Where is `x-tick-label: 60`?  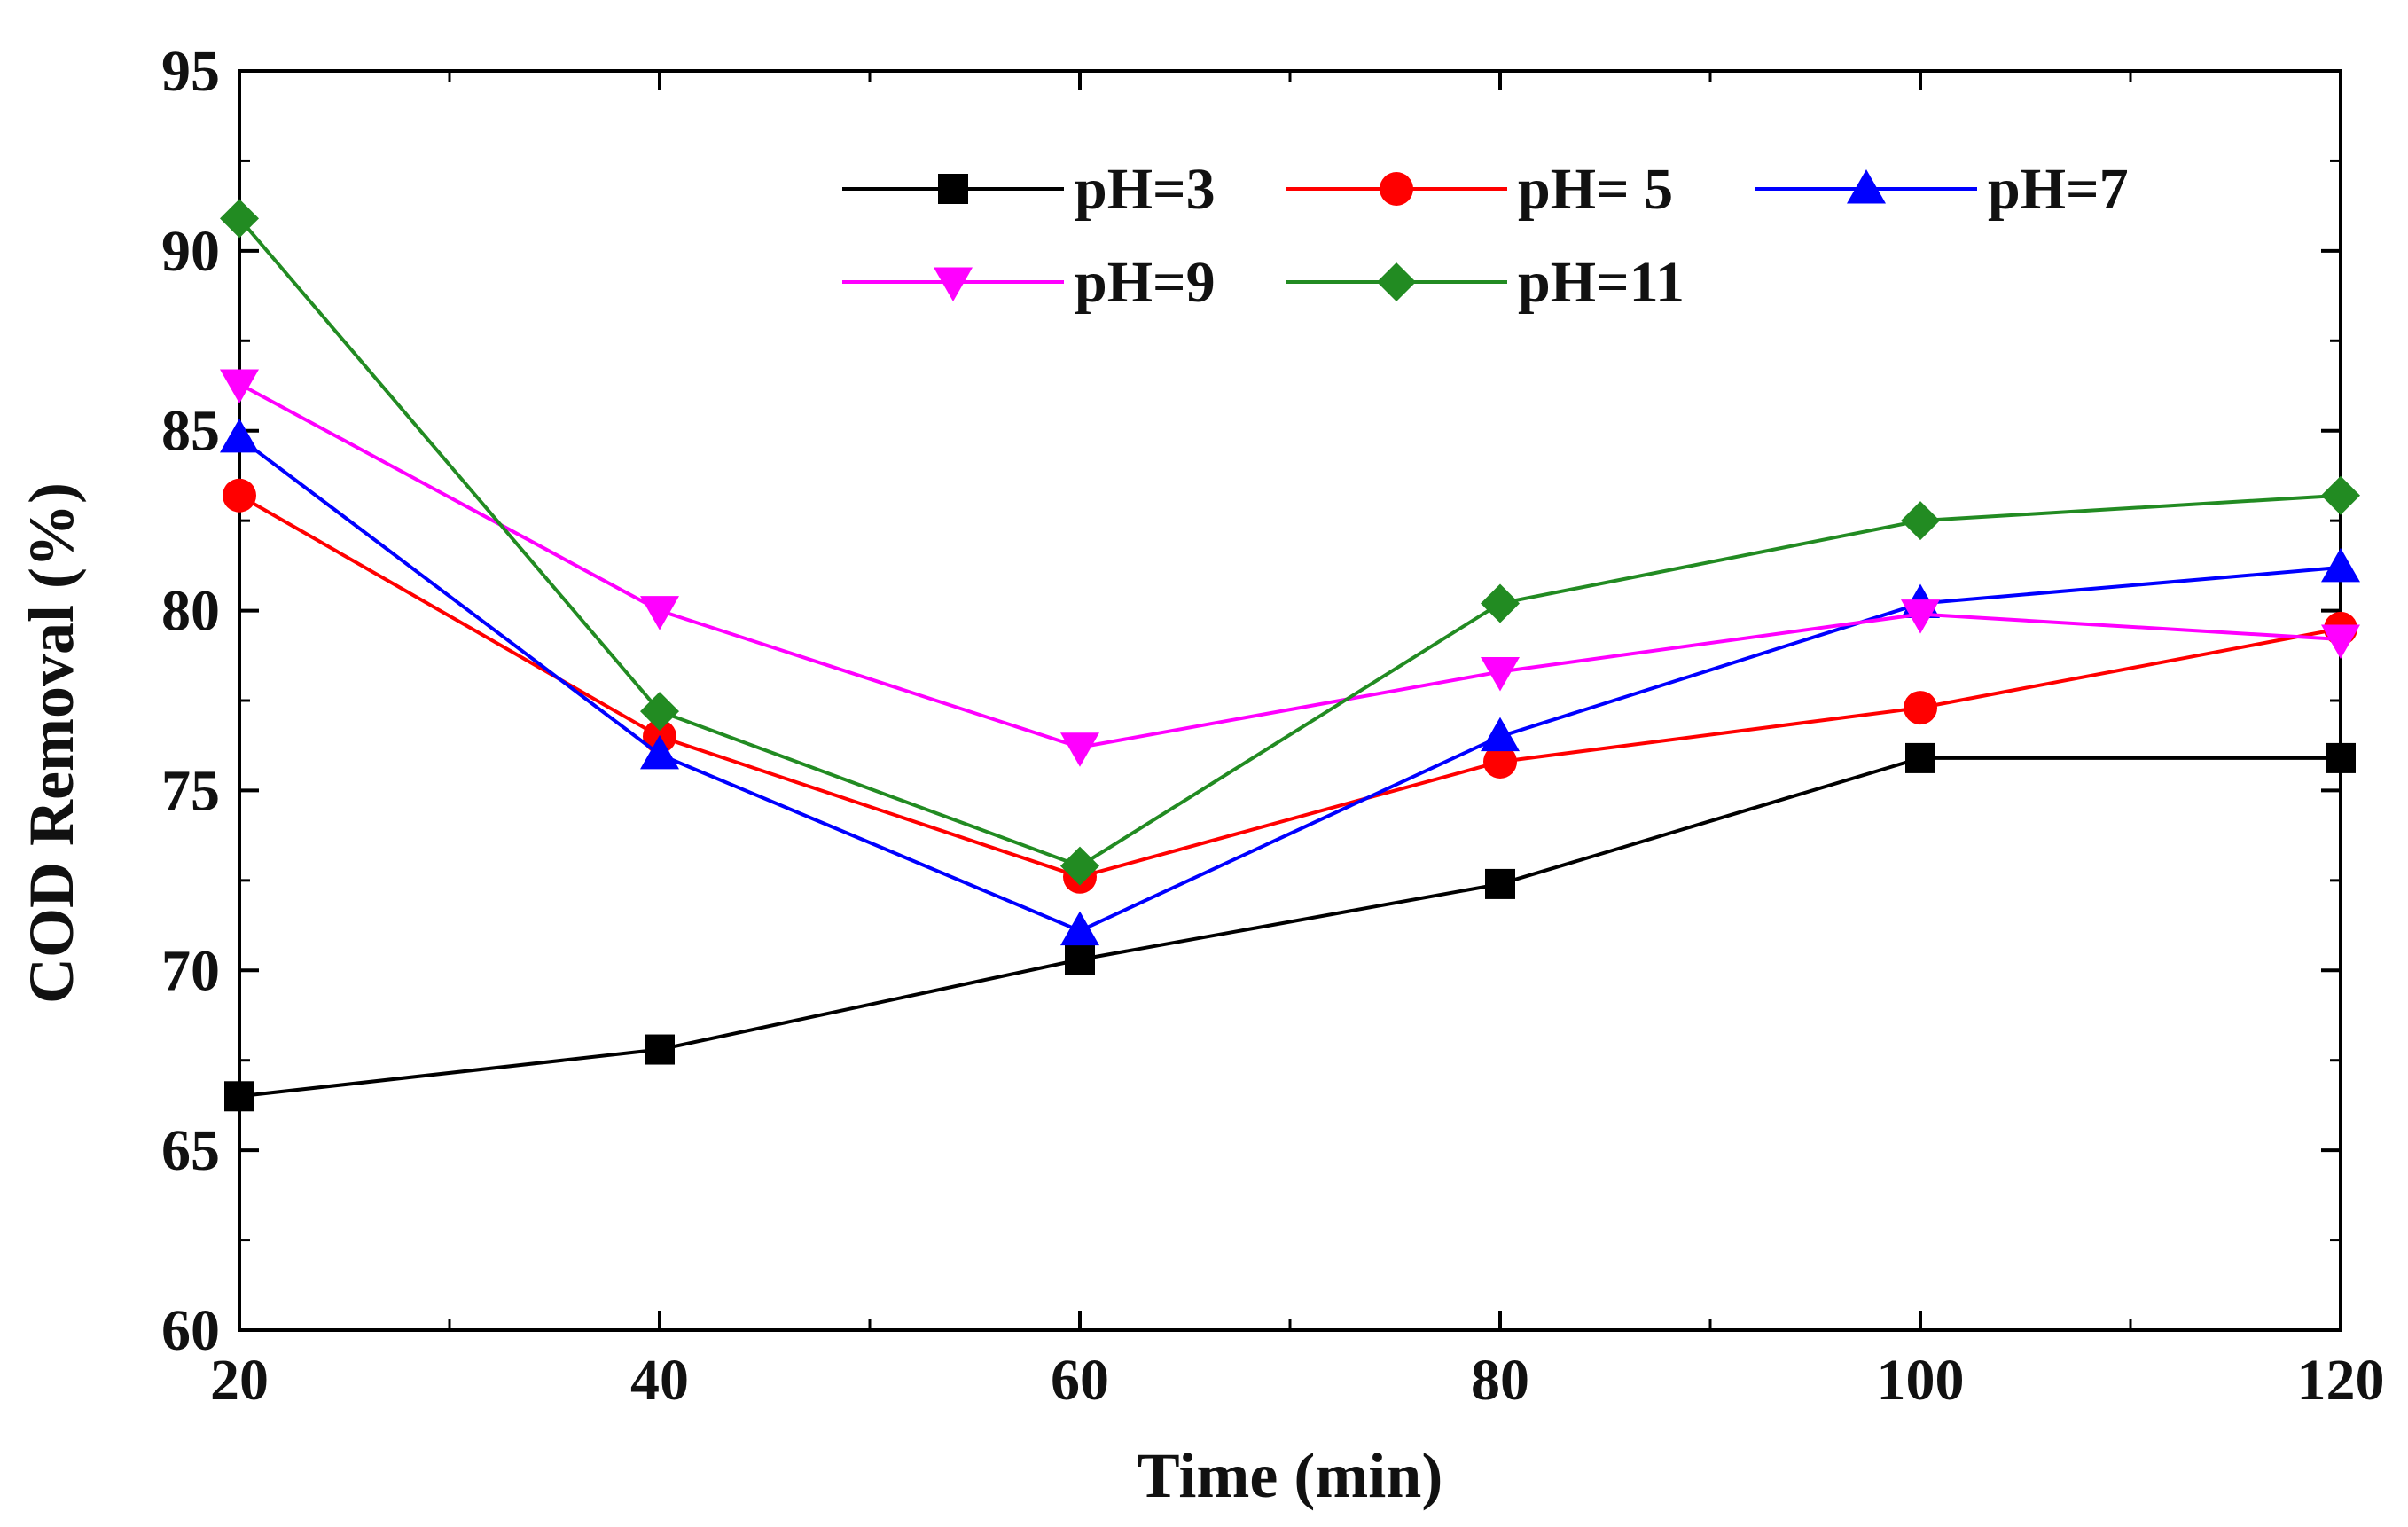
x-tick-label: 60 is located at coordinates (1080, 1380).